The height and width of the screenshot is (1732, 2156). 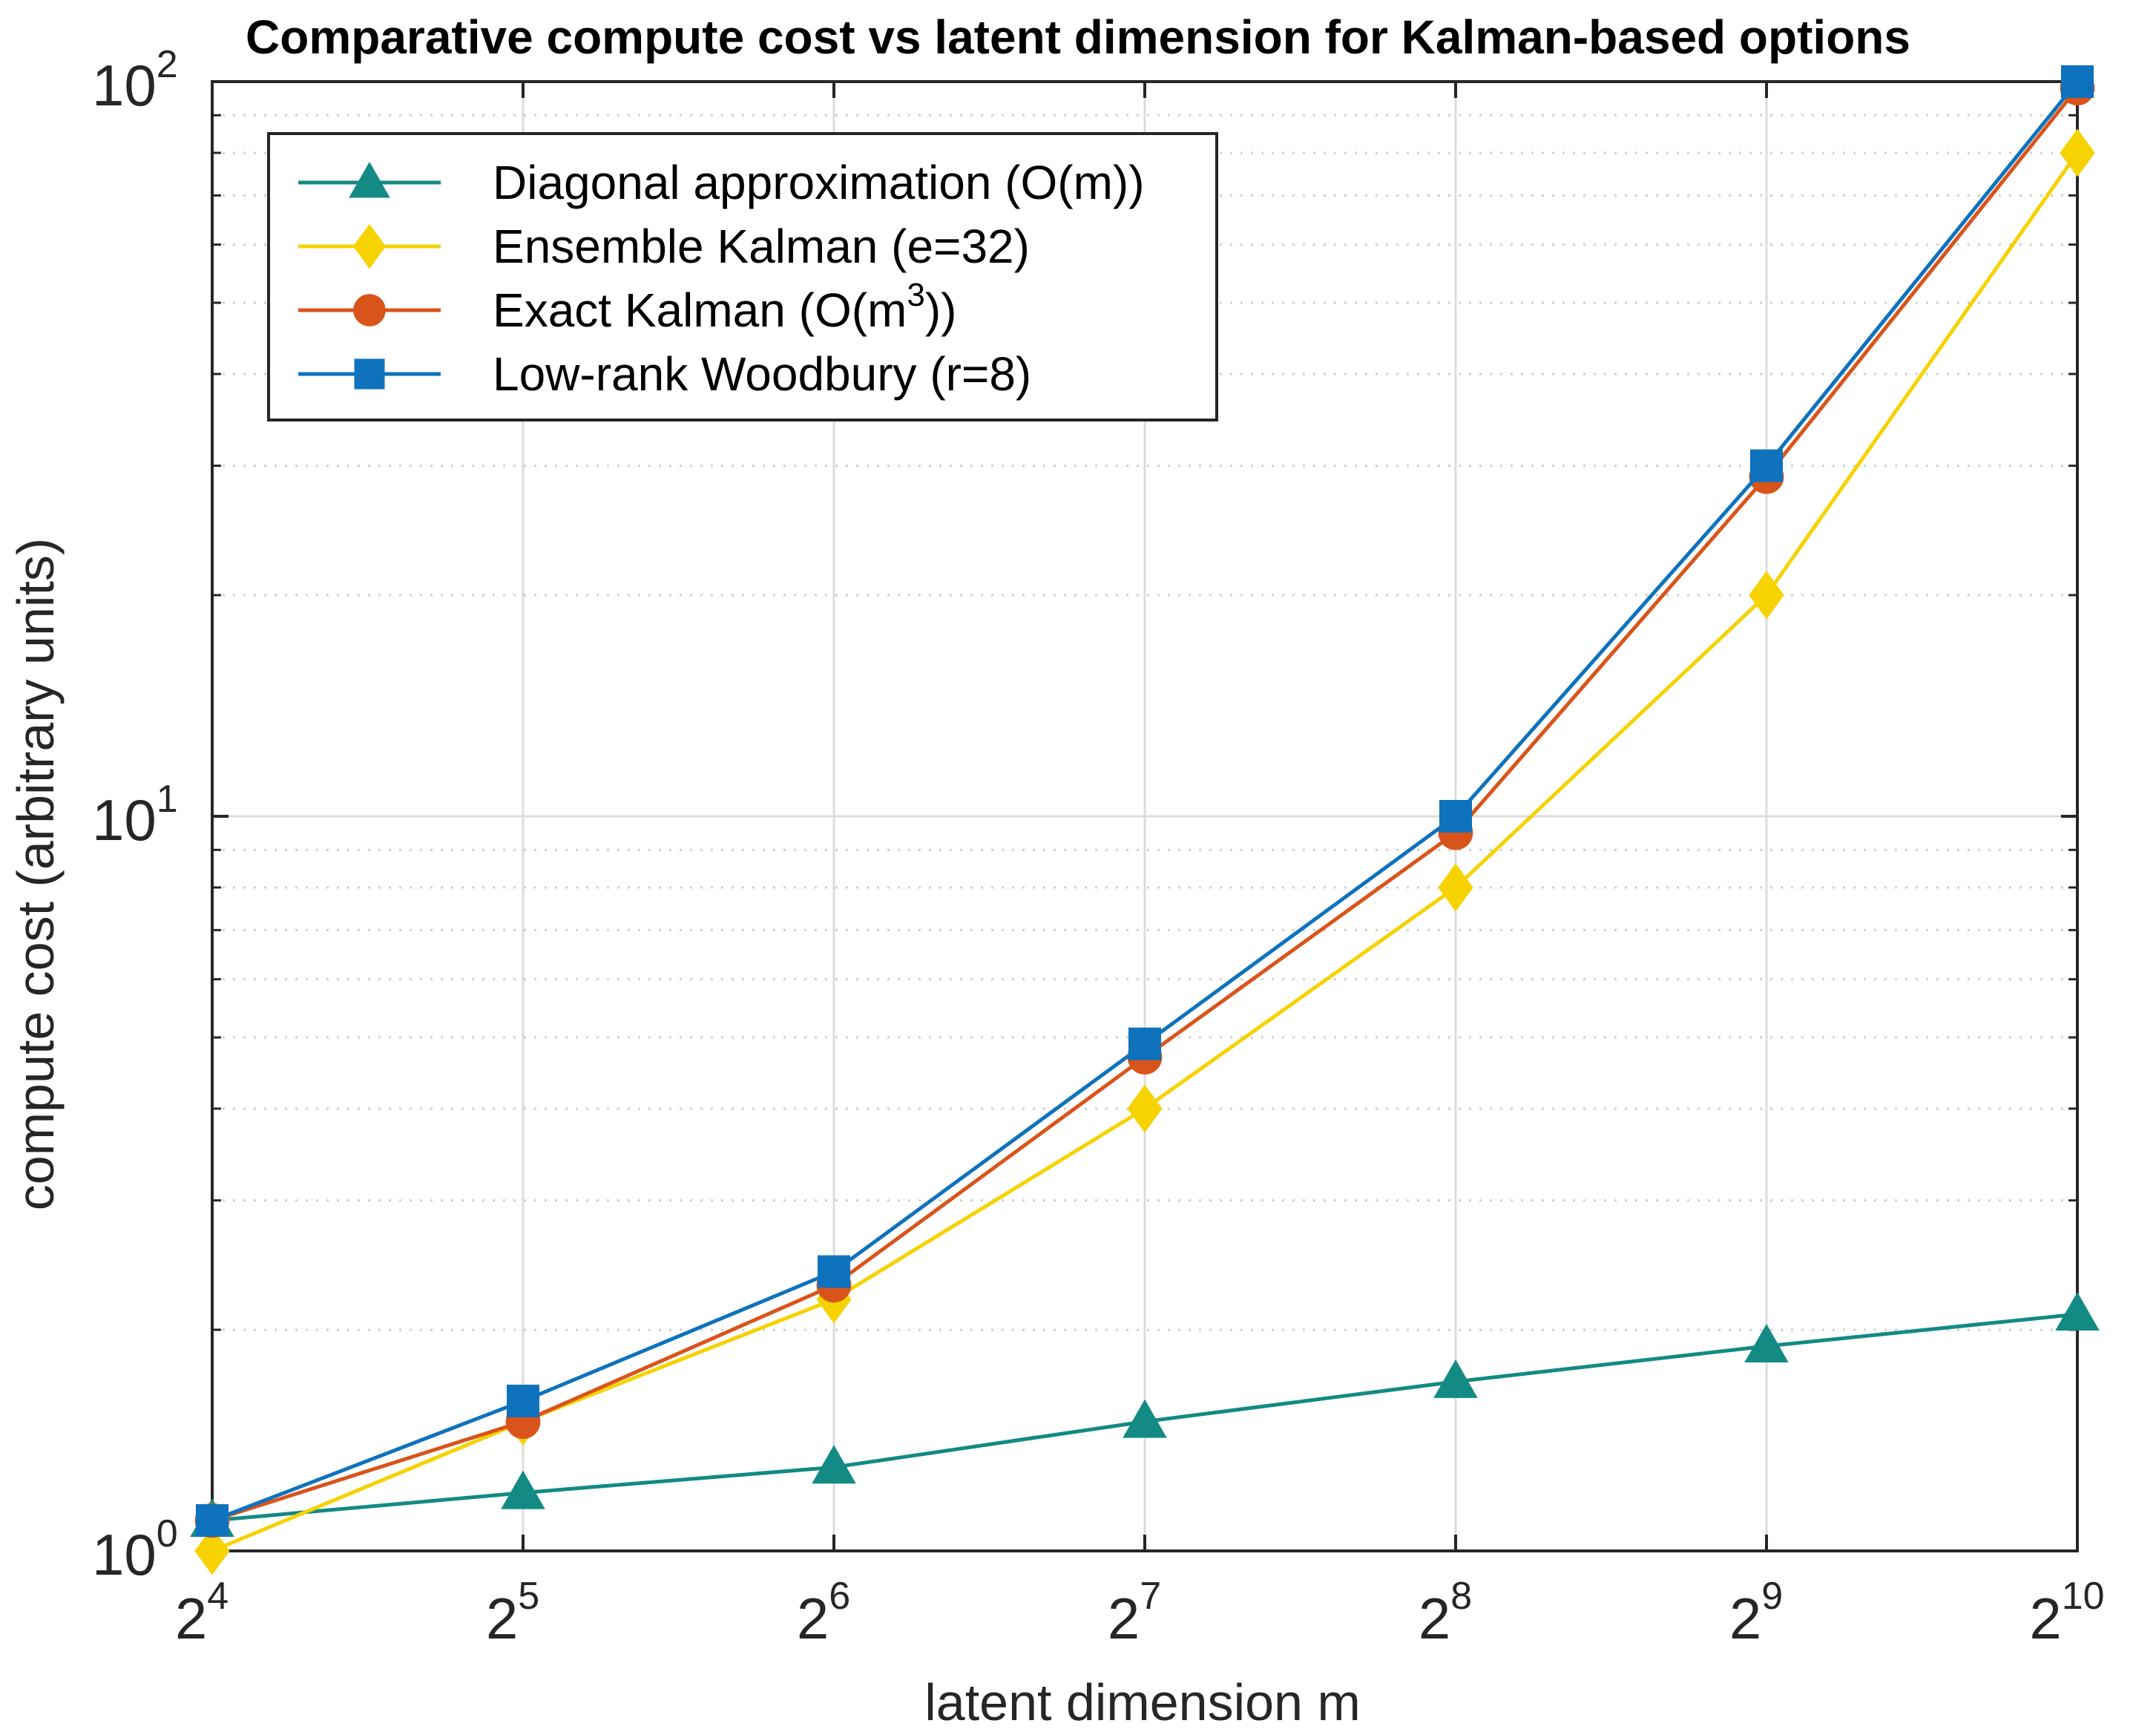 I want to click on x-tick-label: 29, so click(x=1756, y=1613).